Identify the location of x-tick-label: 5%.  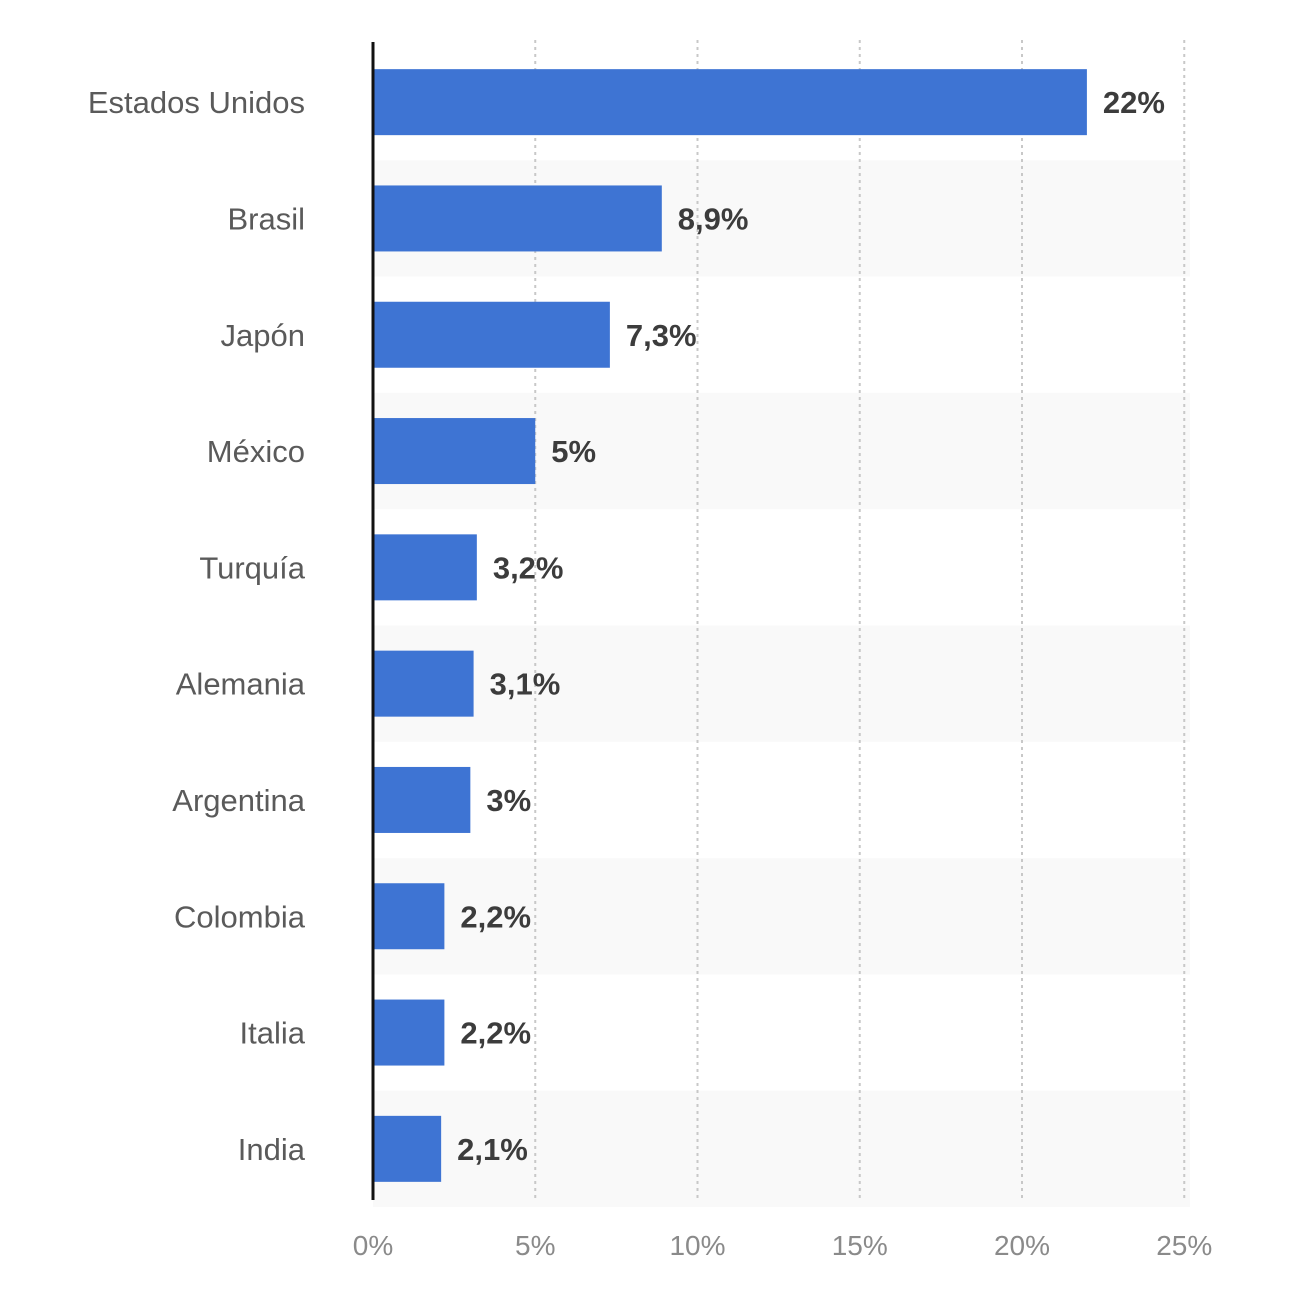
(535, 1245).